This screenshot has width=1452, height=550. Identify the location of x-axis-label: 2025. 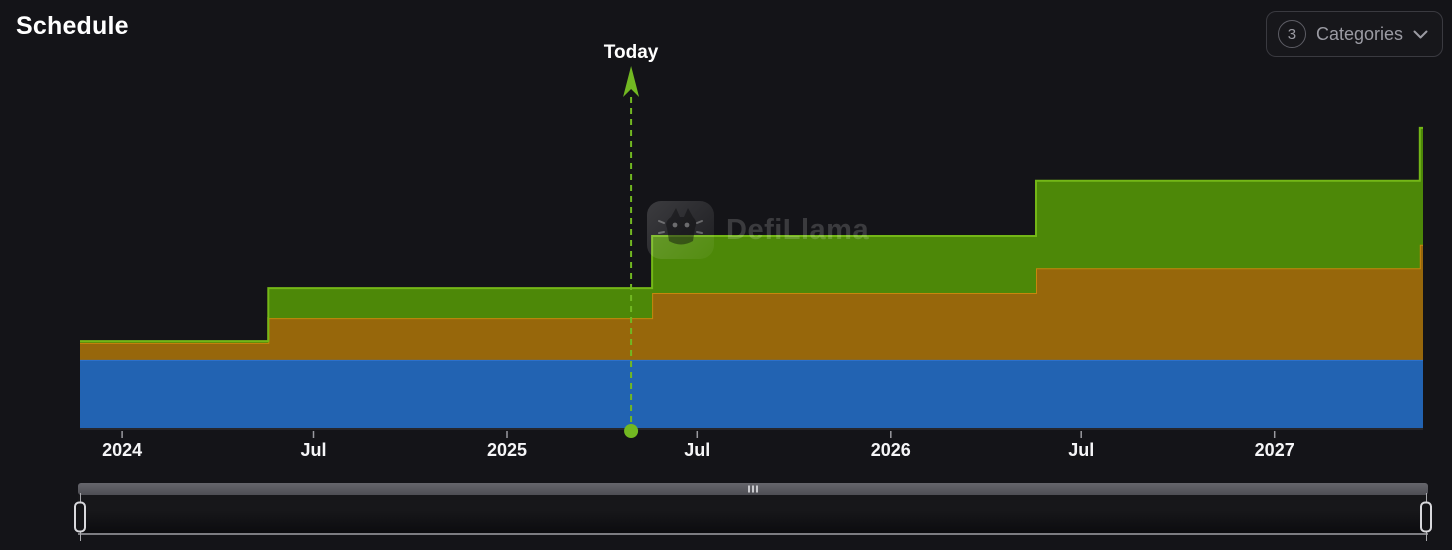
(507, 450).